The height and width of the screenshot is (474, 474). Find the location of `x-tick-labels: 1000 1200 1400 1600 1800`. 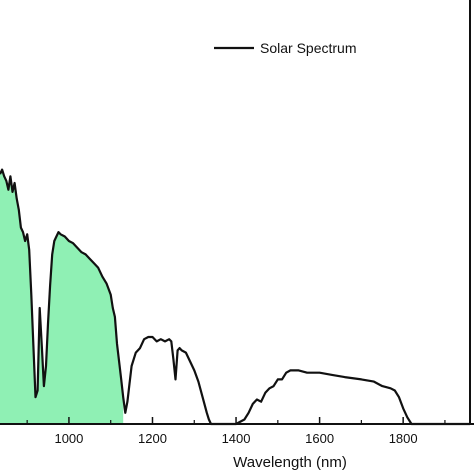

x-tick-labels: 1000 1200 1400 1600 1800 is located at coordinates (235, 438).